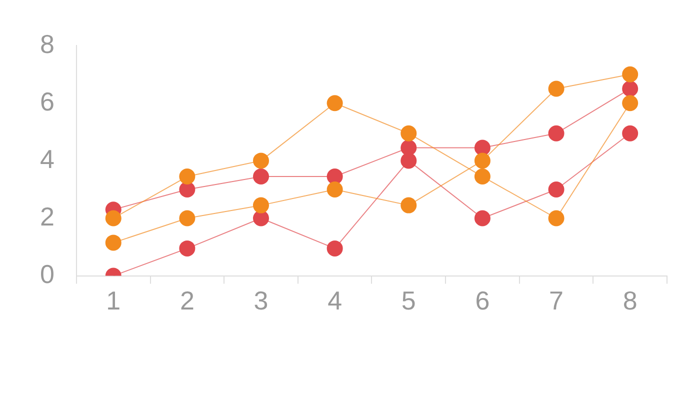  What do you see at coordinates (47, 216) in the screenshot?
I see `y-tick-label: 2` at bounding box center [47, 216].